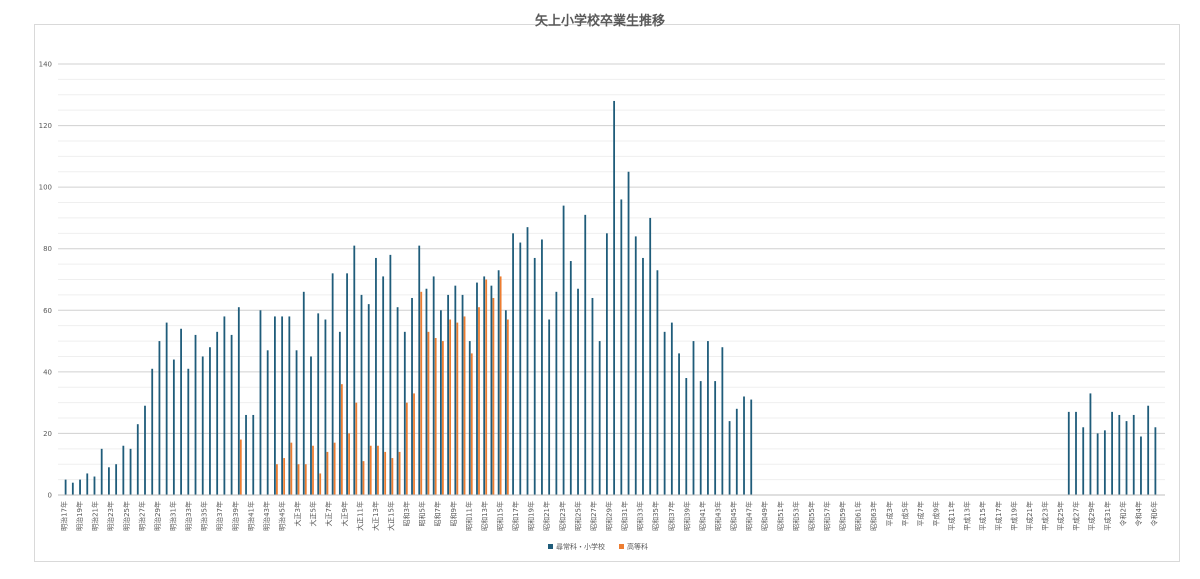 The height and width of the screenshot is (579, 1200). What do you see at coordinates (1154, 513) in the screenshot?
I see `x-tick-label: 令和6年` at bounding box center [1154, 513].